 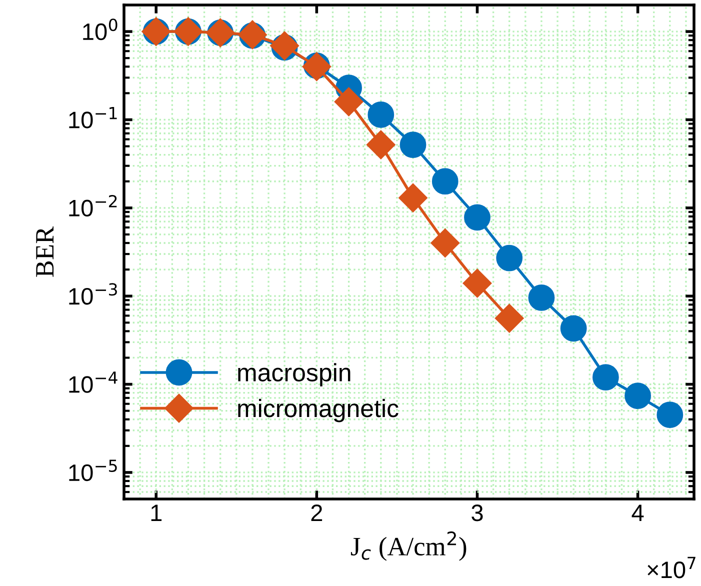 I want to click on y-axis-title: BER, so click(x=45, y=251).